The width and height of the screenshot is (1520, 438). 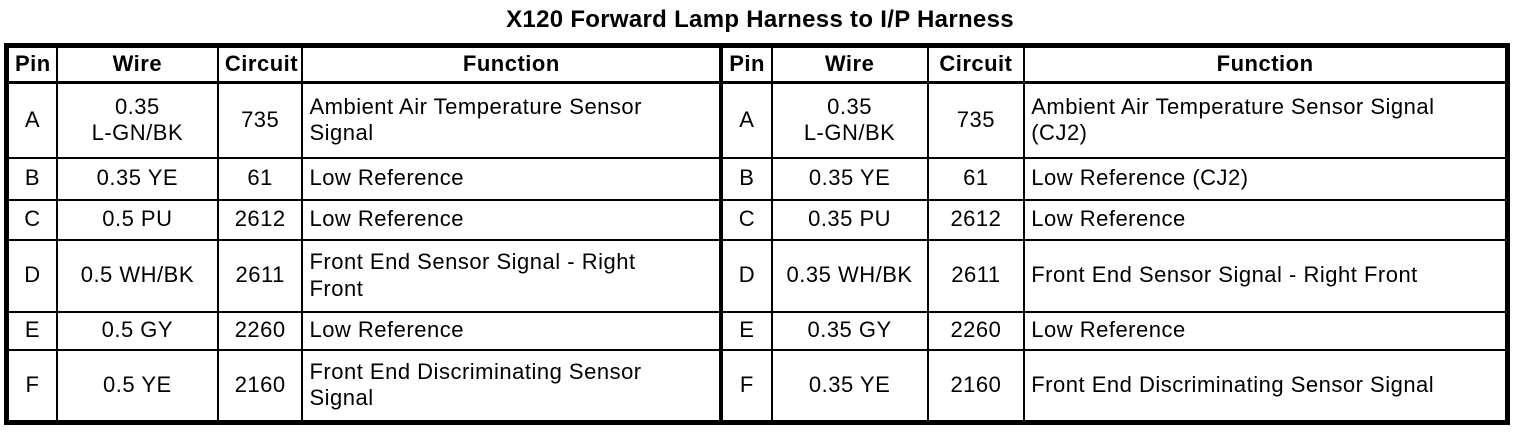 What do you see at coordinates (512, 64) in the screenshot?
I see `col-header-function-left: Function` at bounding box center [512, 64].